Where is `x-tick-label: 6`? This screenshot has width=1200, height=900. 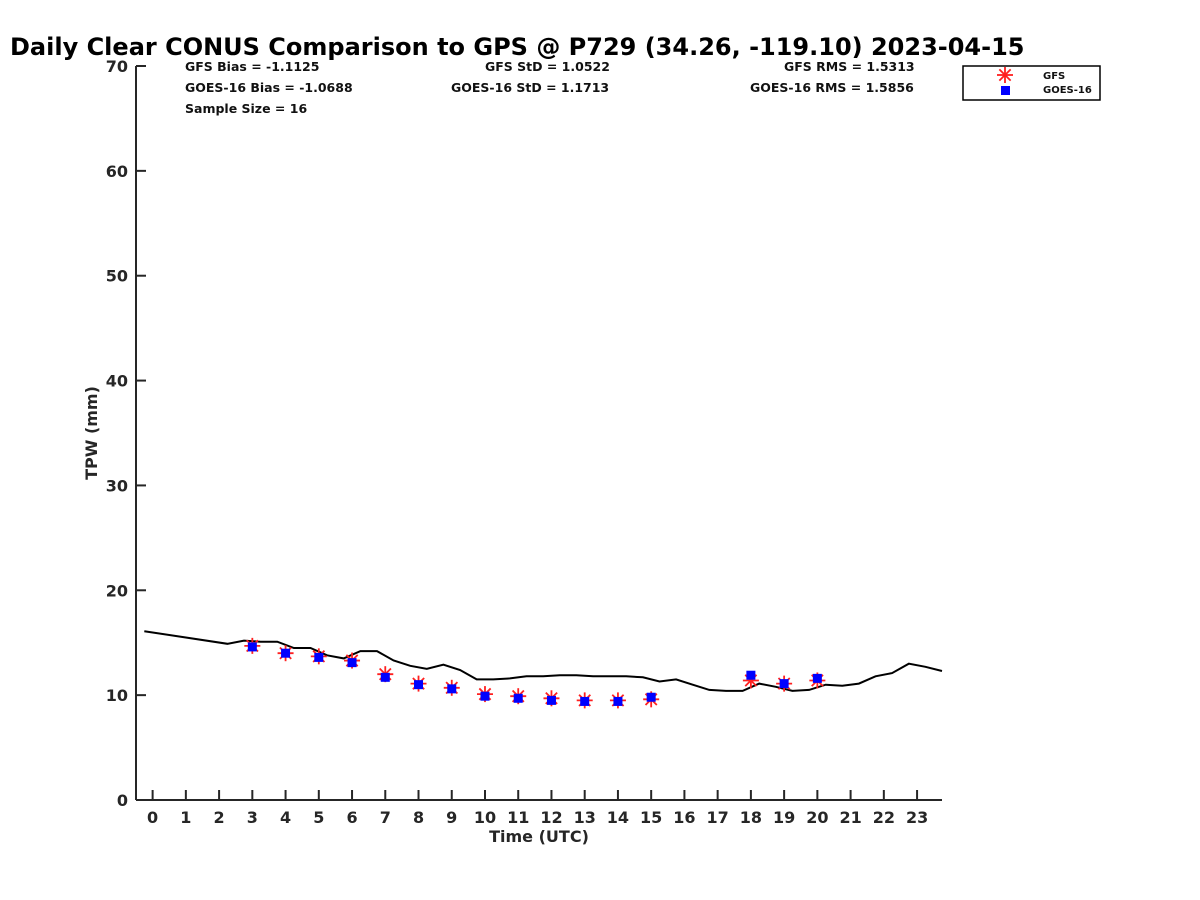
x-tick-label: 6 is located at coordinates (351, 817).